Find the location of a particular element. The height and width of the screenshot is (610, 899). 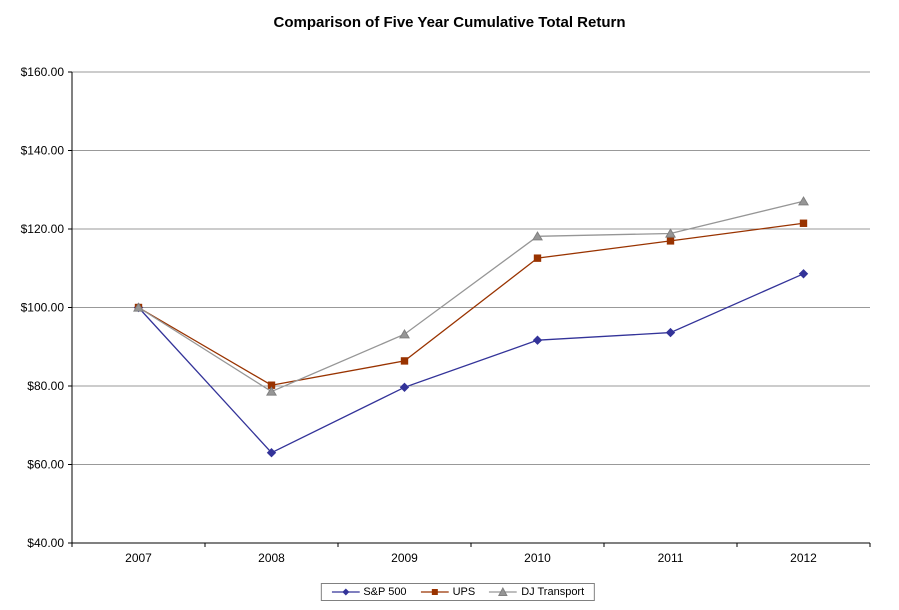

legend-label: DJ Transport is located at coordinates (553, 592).